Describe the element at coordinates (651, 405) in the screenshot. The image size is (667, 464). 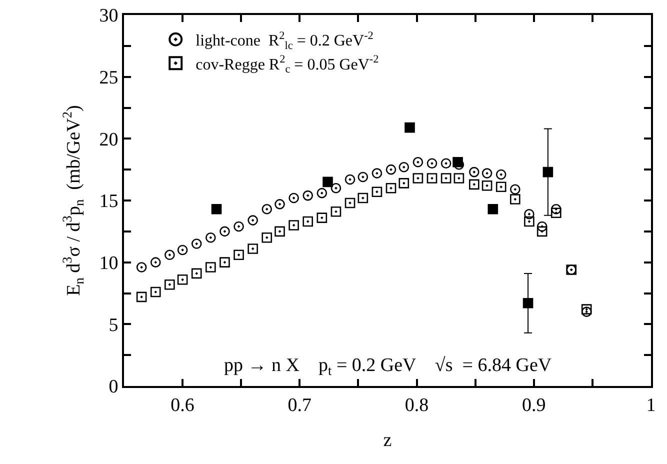
I see `x-tick-label: 1` at that location.